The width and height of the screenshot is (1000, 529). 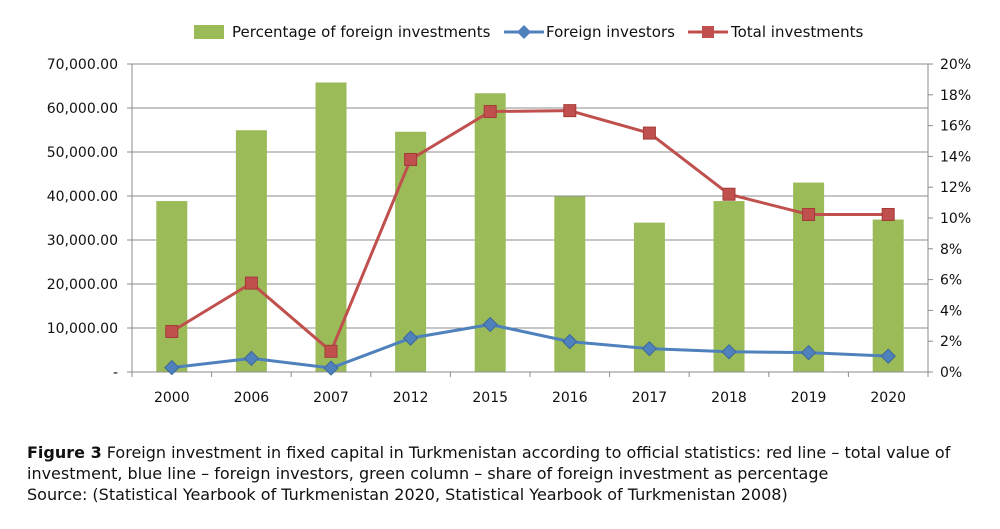 What do you see at coordinates (951, 373) in the screenshot?
I see `right-tick-label: 0%` at bounding box center [951, 373].